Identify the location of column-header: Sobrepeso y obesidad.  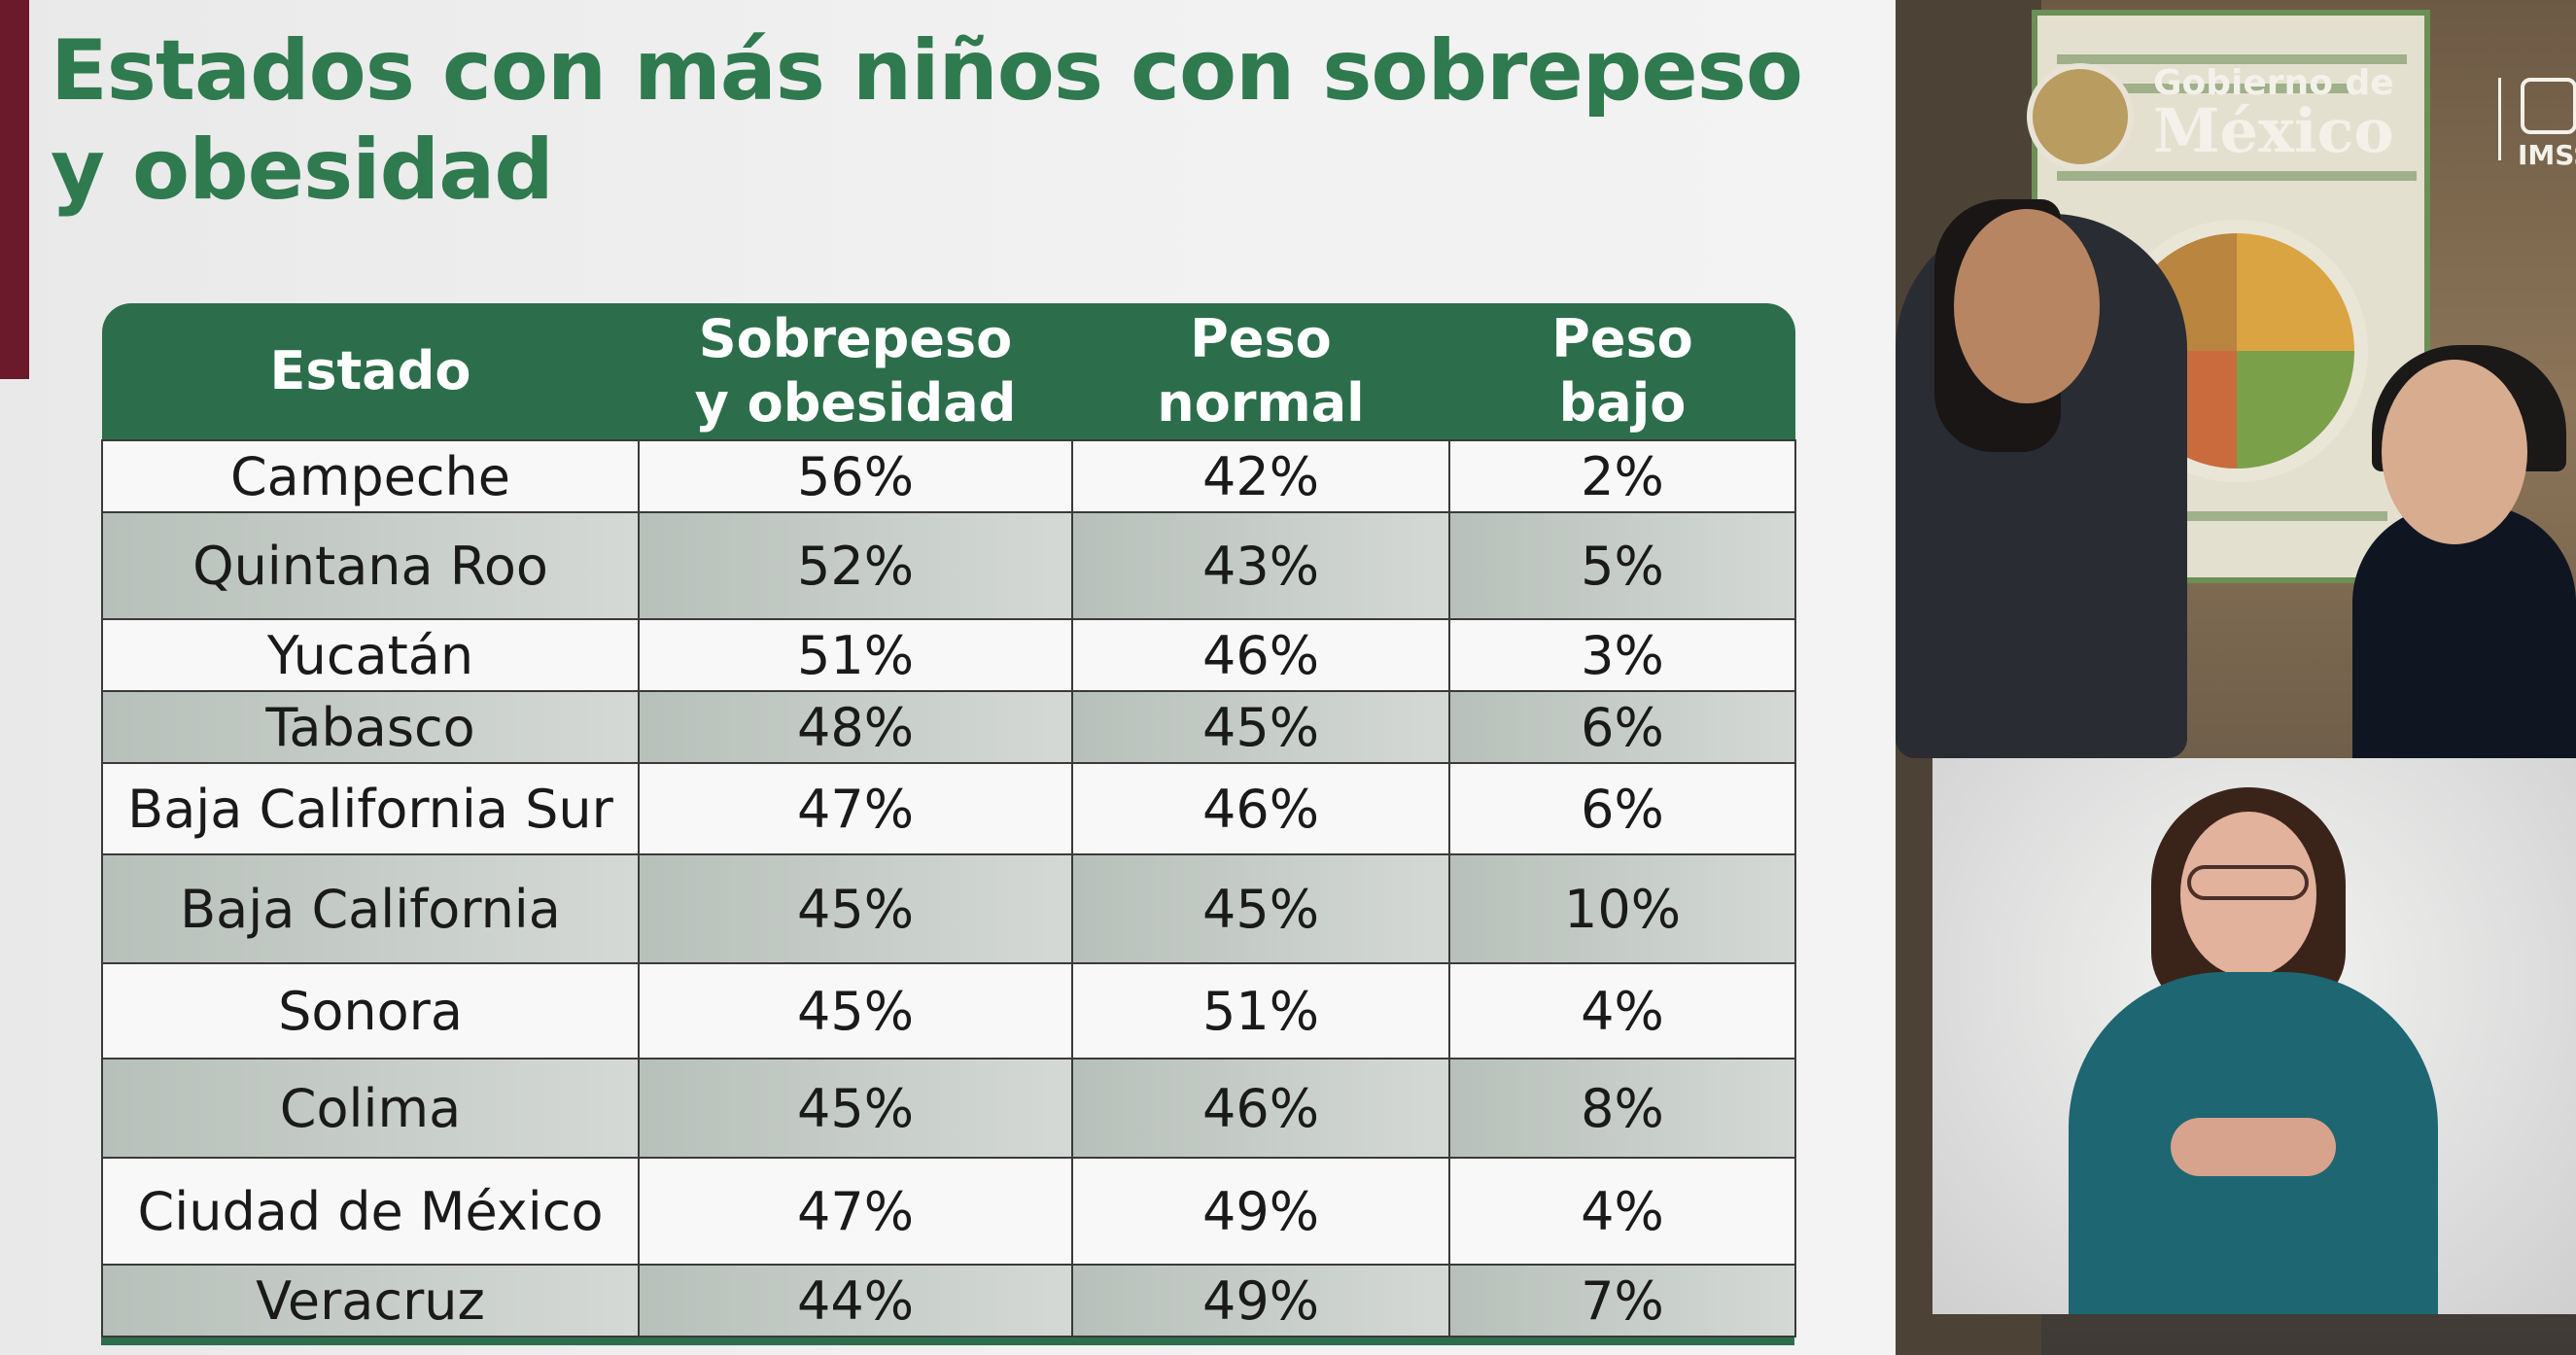
(855, 371).